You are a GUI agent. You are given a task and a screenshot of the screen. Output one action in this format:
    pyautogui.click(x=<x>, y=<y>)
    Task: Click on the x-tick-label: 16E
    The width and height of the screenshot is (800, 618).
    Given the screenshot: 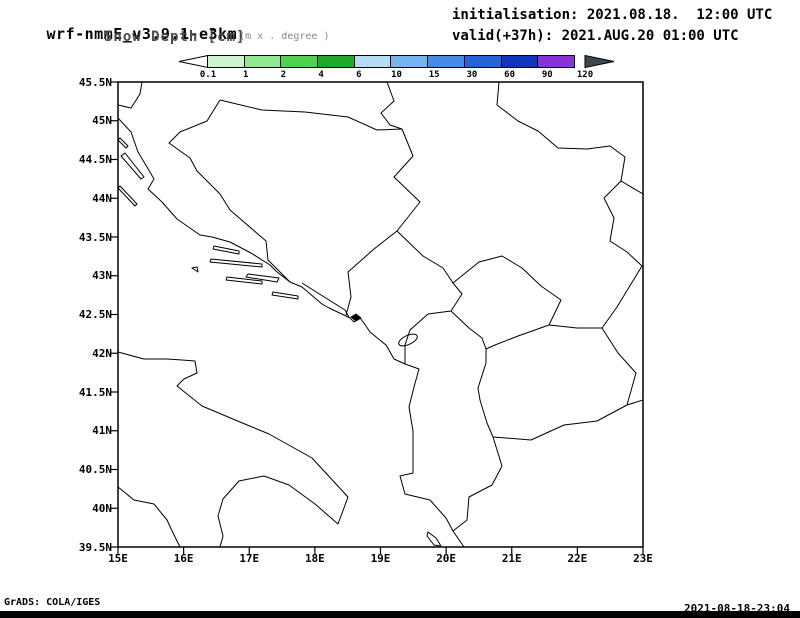 What is the action you would take?
    pyautogui.click(x=183, y=558)
    